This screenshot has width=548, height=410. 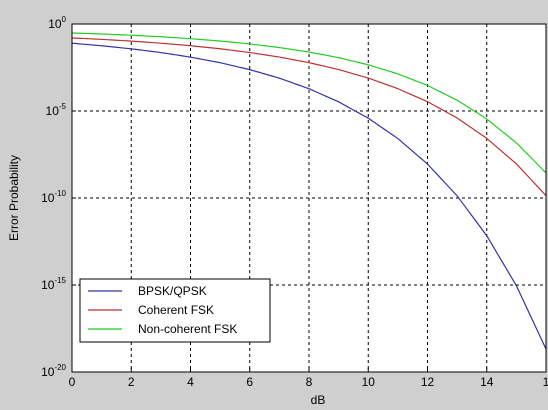 What do you see at coordinates (190, 382) in the screenshot?
I see `x-tick-label: 4` at bounding box center [190, 382].